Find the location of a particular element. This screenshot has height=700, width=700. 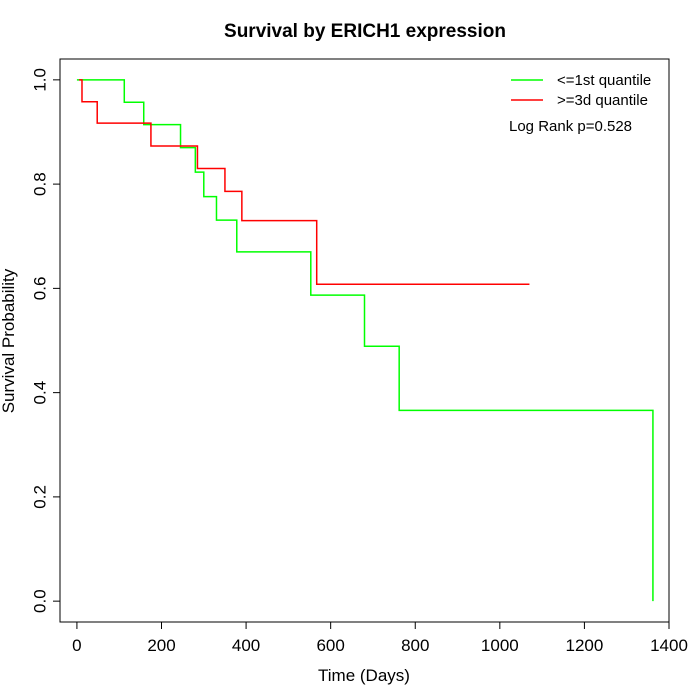

x-tick-label: 200 is located at coordinates (161, 645).